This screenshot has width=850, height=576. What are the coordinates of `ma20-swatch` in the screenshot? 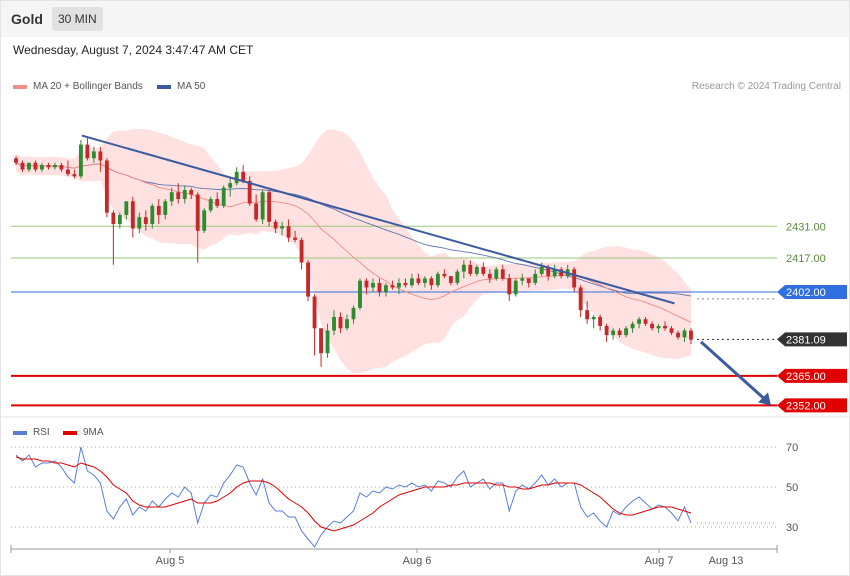 It's located at (20, 86).